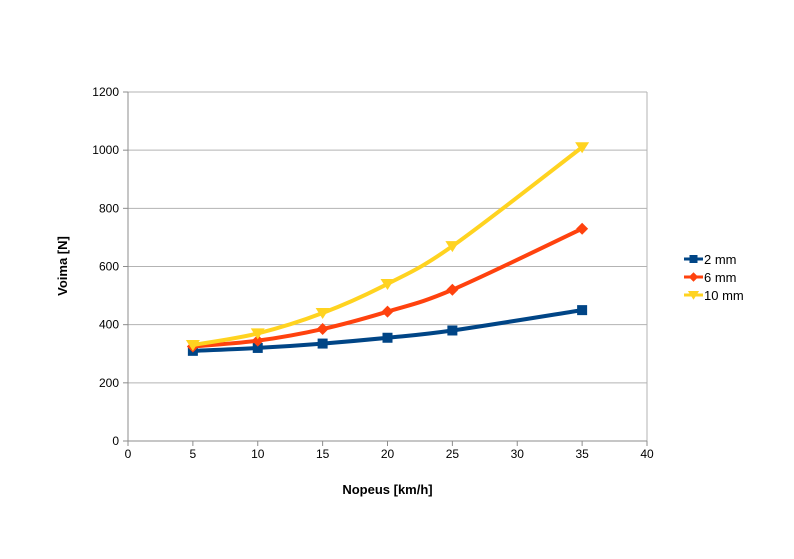 The width and height of the screenshot is (794, 559). I want to click on legend-marker-diamond-icon, so click(693, 277).